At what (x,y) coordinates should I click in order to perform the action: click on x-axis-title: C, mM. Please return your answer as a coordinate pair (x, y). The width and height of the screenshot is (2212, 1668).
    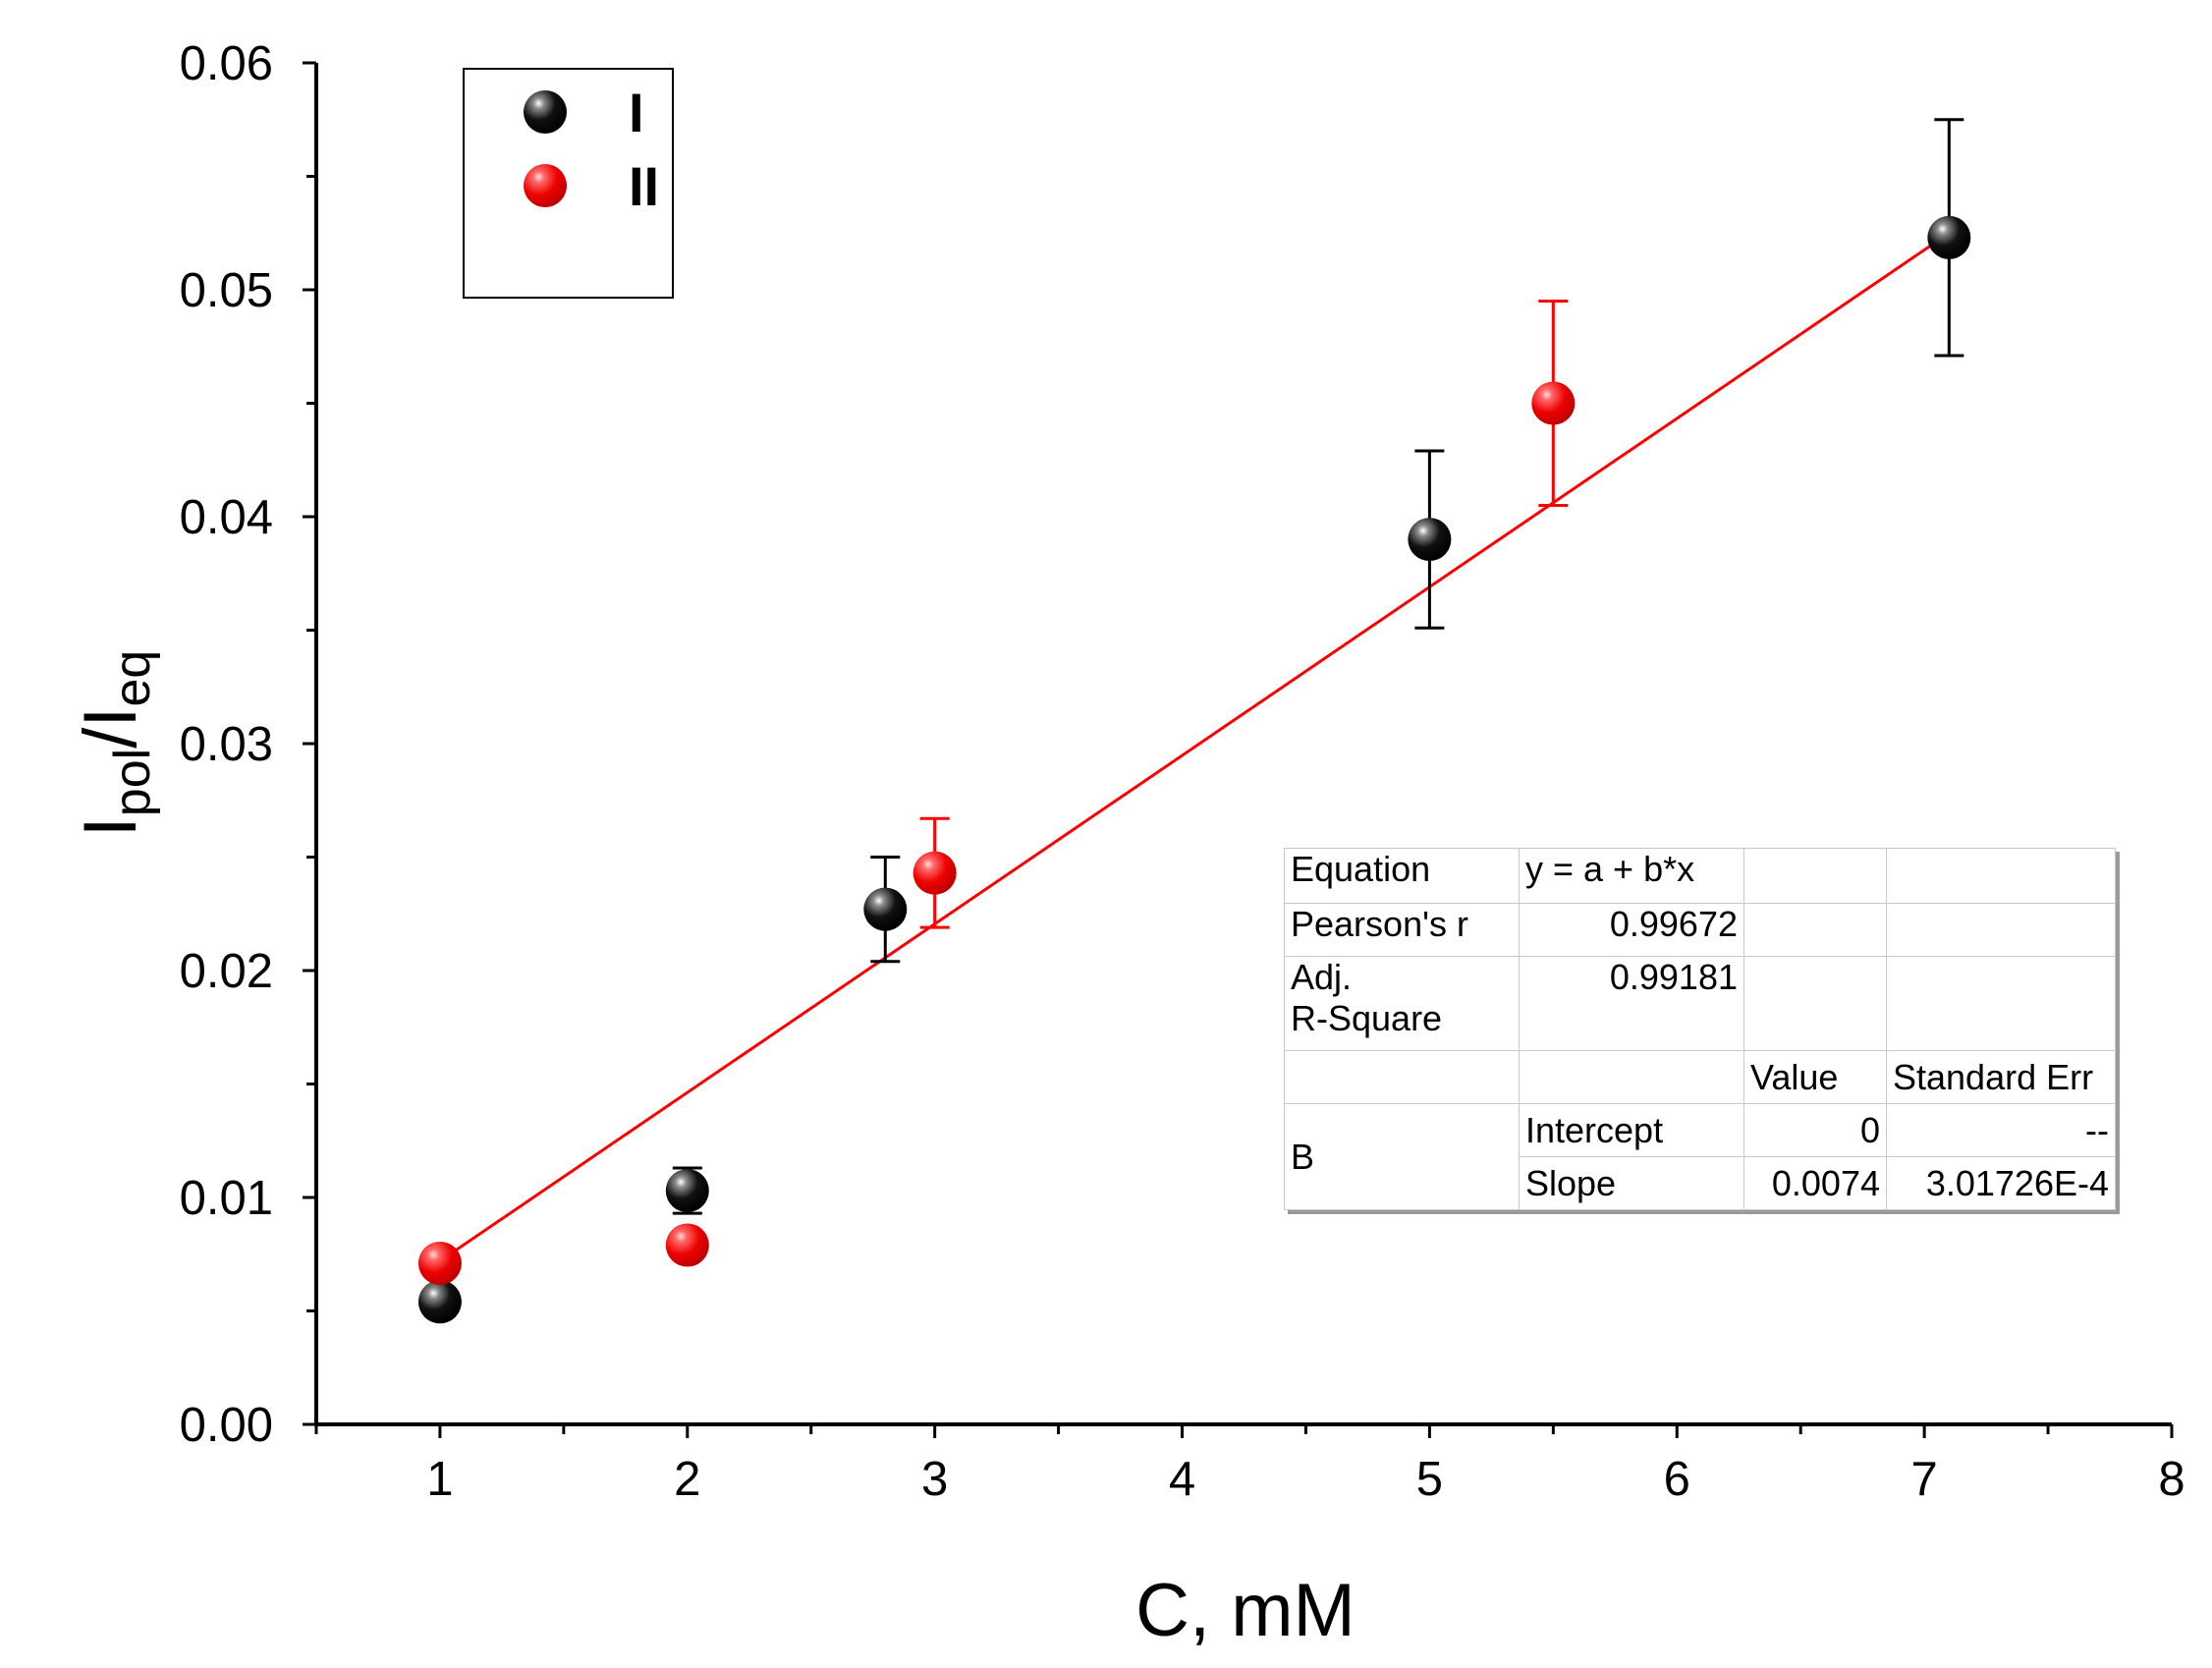
    Looking at the image, I should click on (1245, 1611).